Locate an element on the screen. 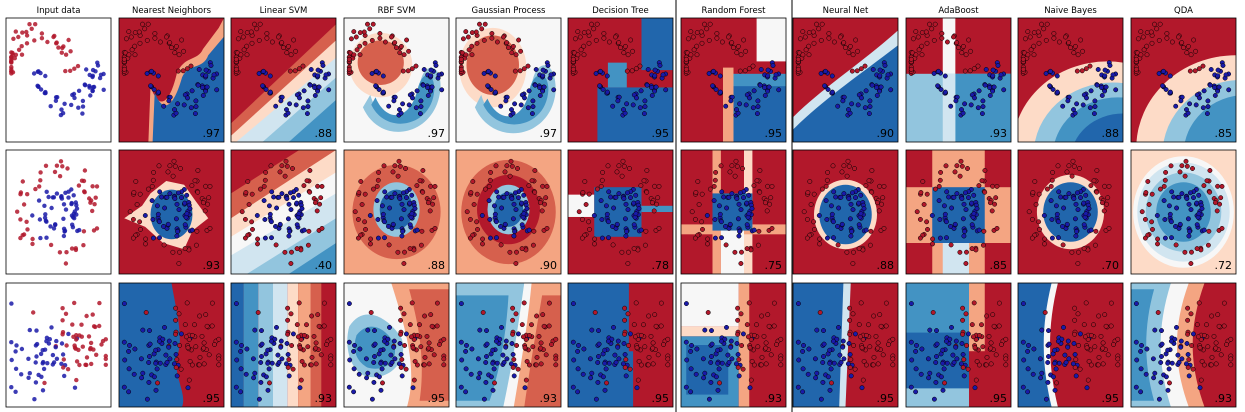  subplot-panel: .95 is located at coordinates (396, 345).